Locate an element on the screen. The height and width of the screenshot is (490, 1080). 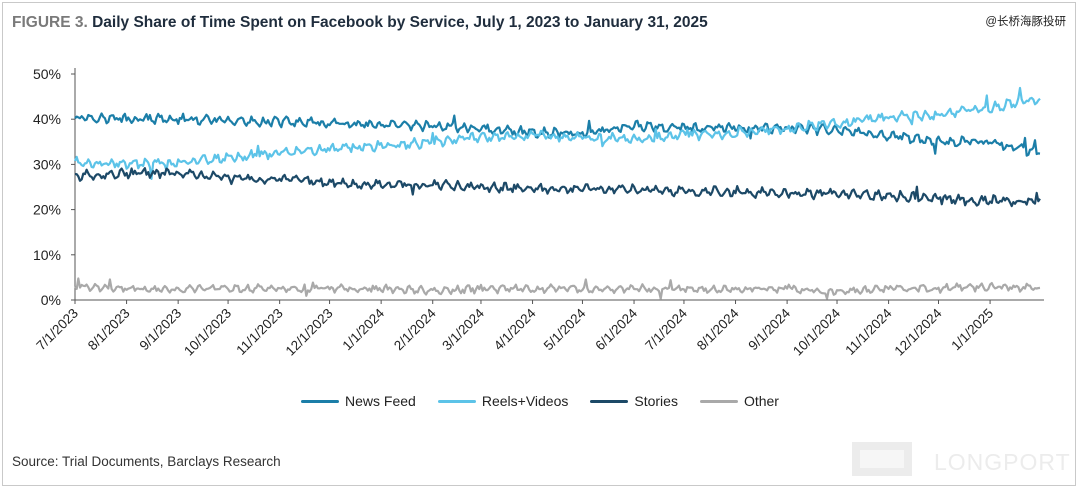
x-tick-label: 4/1/2024 is located at coordinates (515, 329).